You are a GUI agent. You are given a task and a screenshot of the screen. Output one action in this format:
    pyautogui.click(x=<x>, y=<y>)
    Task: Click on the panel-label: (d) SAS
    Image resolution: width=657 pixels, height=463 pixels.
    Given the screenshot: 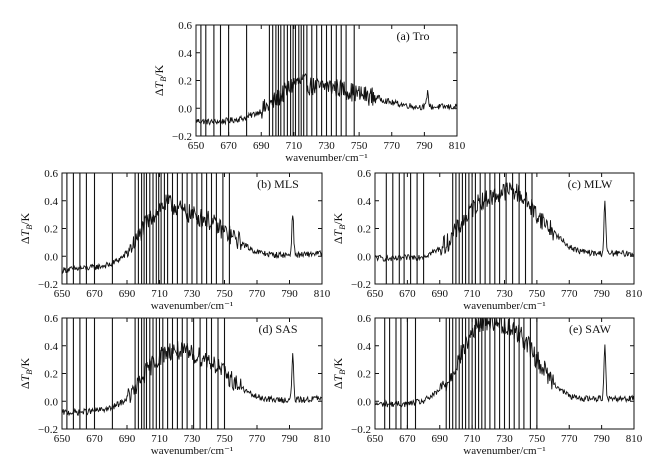 What is the action you would take?
    pyautogui.click(x=277, y=329)
    